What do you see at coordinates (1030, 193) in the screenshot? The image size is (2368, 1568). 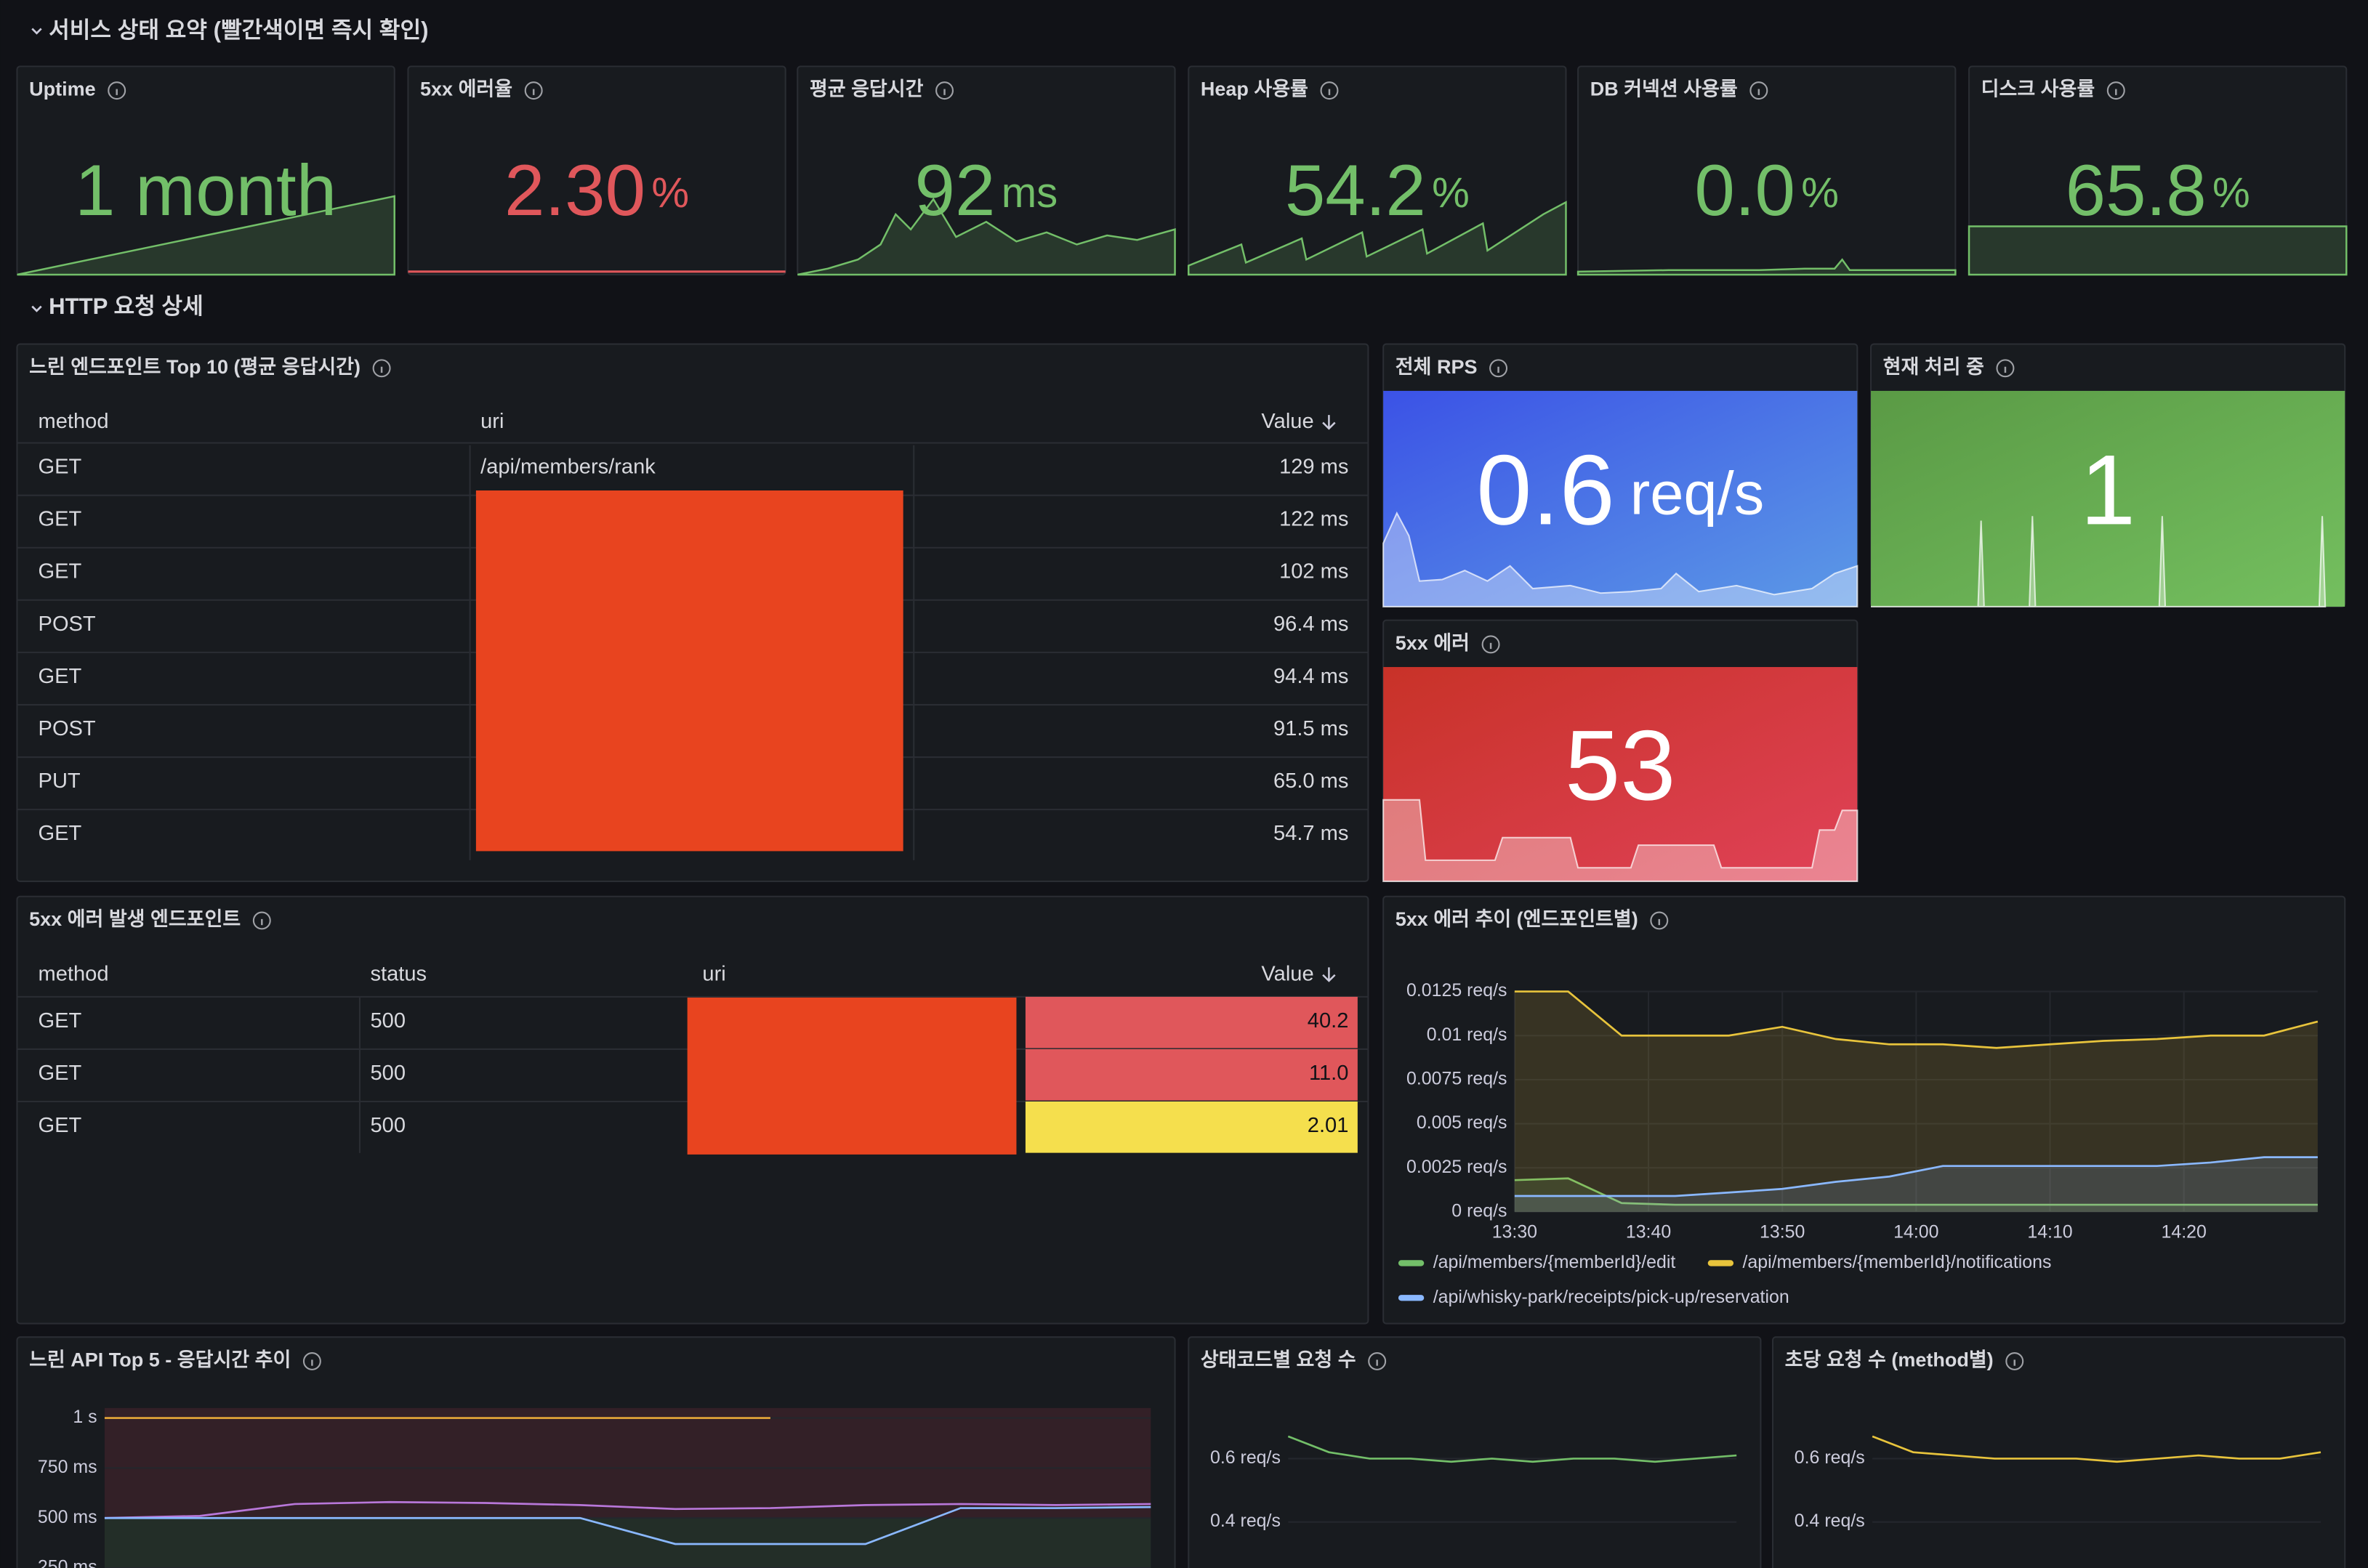 I see `stat-unit: ms` at bounding box center [1030, 193].